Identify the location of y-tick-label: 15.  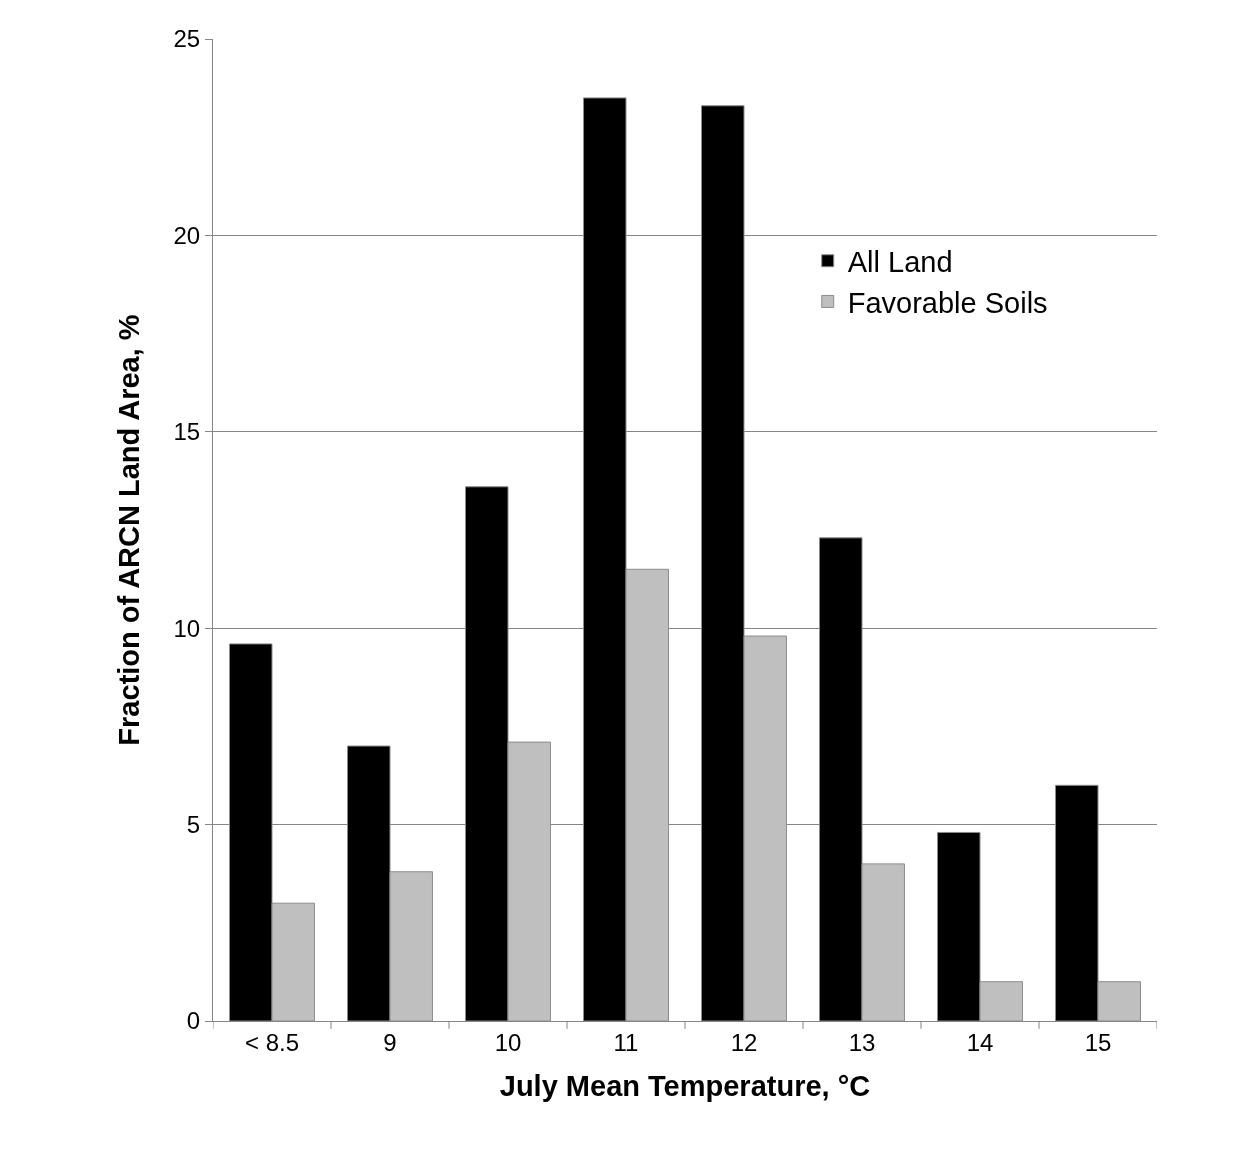
(187, 432).